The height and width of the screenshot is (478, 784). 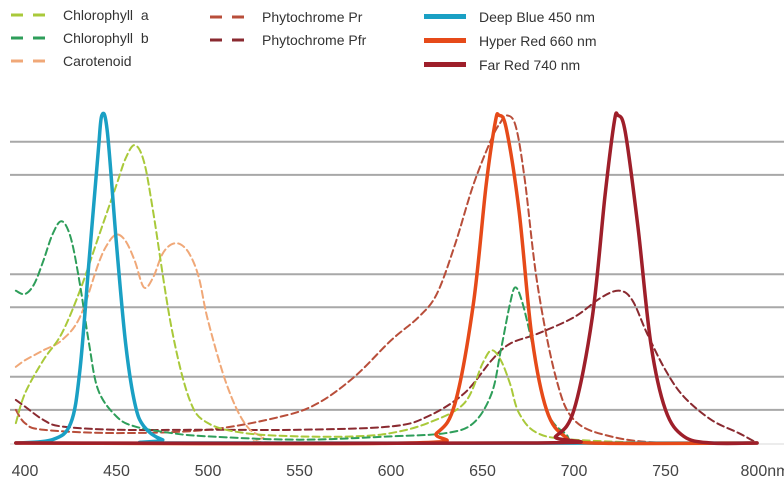 I want to click on legend-item-chlorophyll-a: Chlorophyll a, so click(x=80, y=15).